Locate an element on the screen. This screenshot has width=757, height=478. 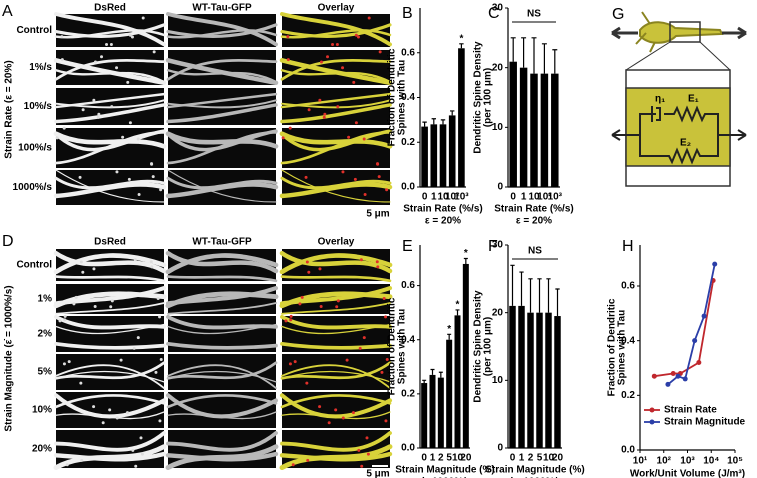
y-axis-label: (per 100 μm) is located at coordinates (488, 97).